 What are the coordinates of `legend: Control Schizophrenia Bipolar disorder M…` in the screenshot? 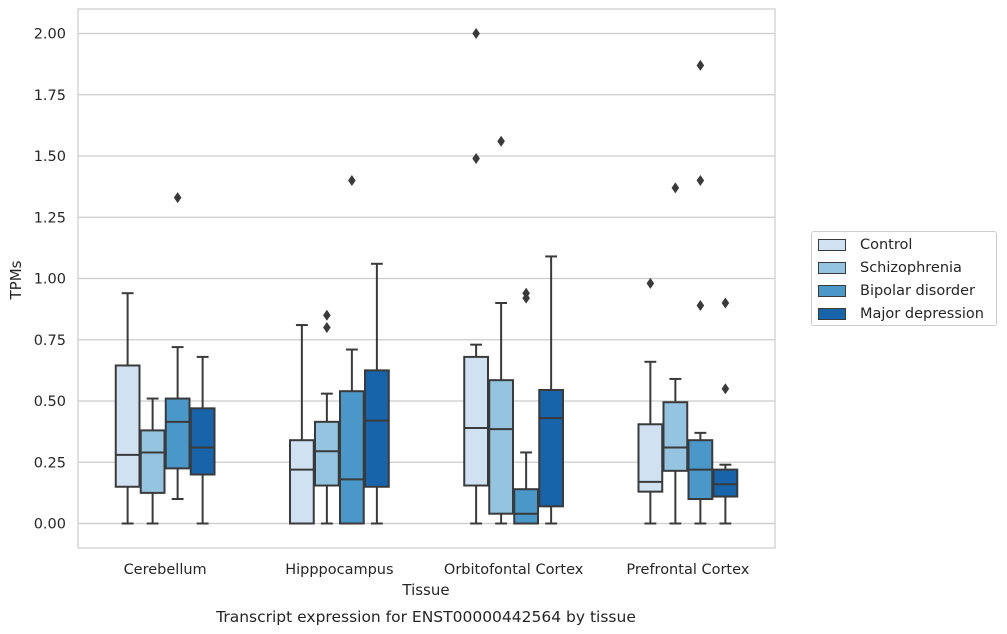 It's located at (904, 278).